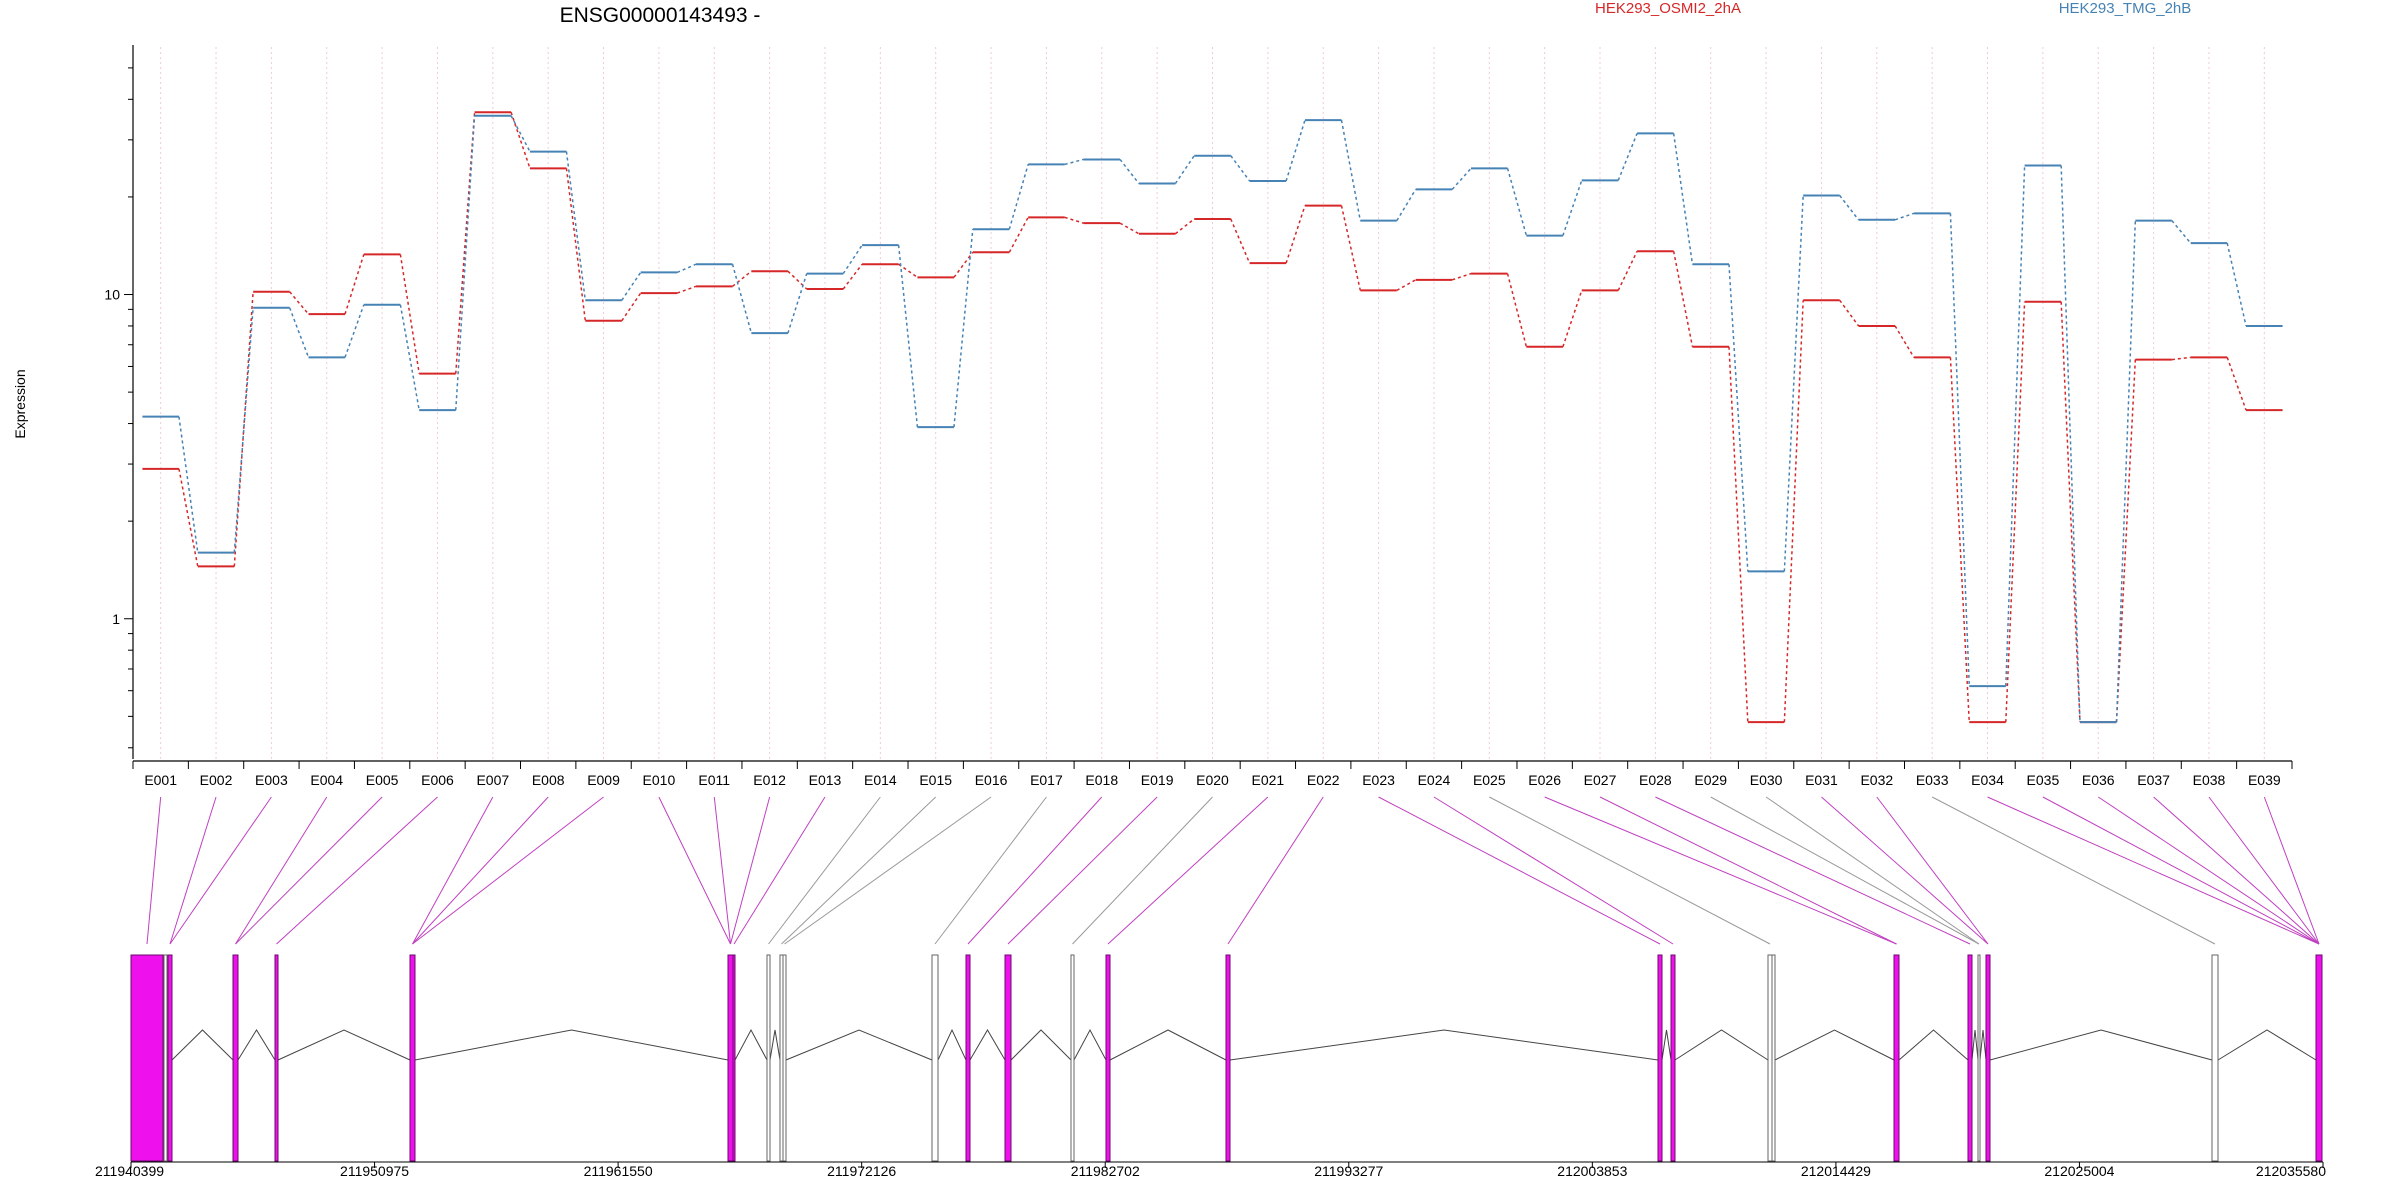 The height and width of the screenshot is (1200, 2400). I want to click on x-tick-label: E011, so click(714, 780).